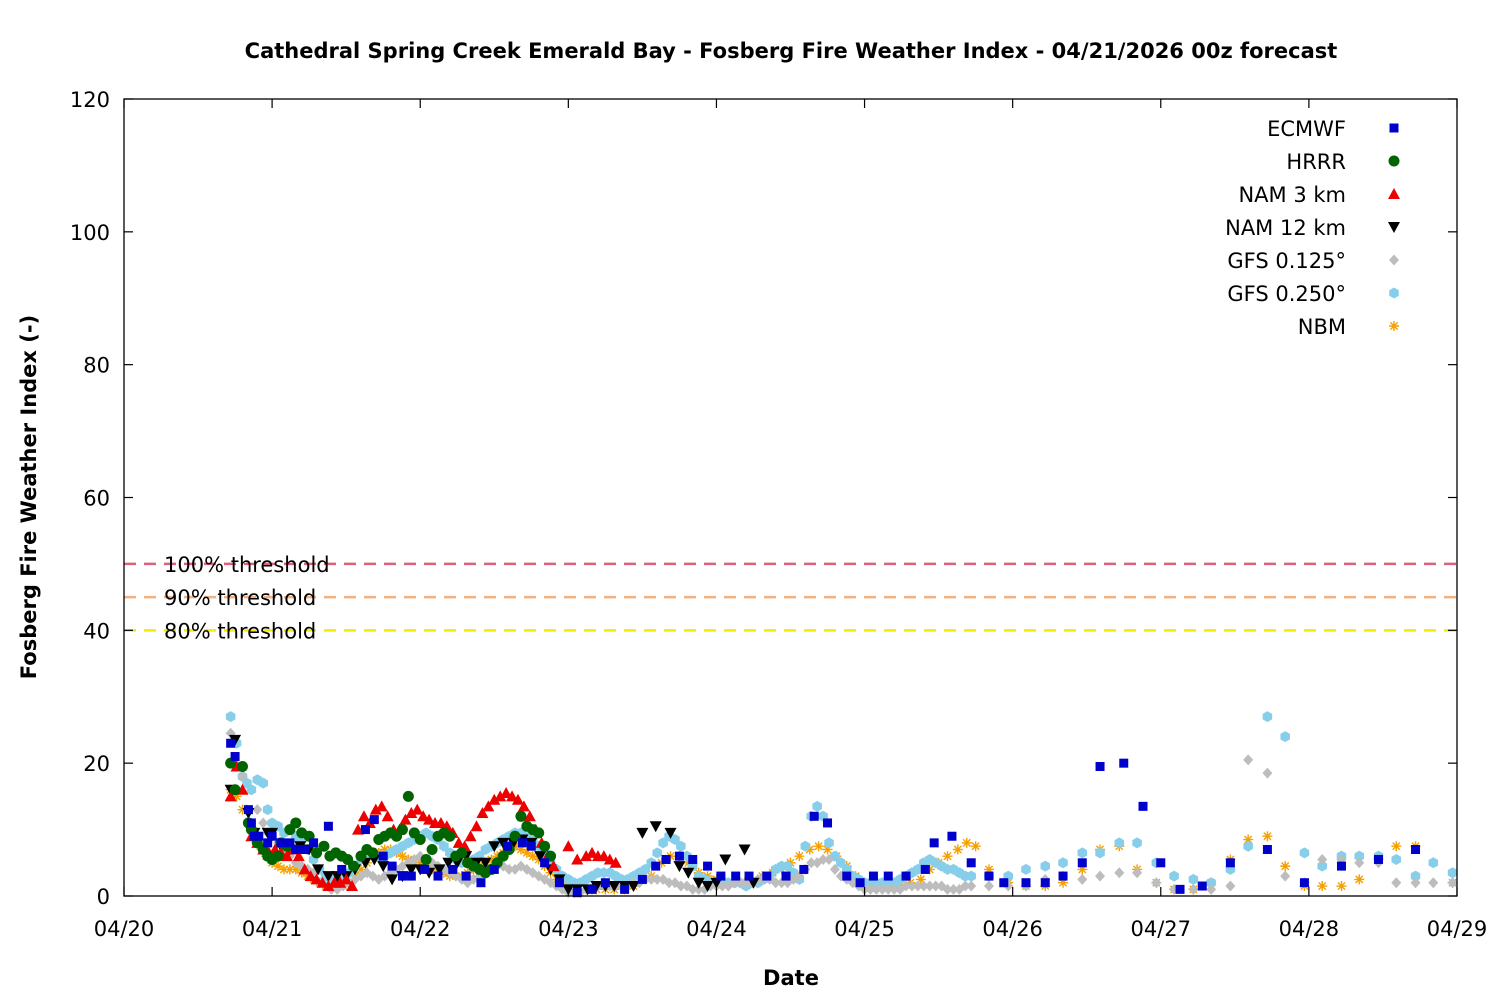 This screenshot has width=1500, height=1000. What do you see at coordinates (1286, 294) in the screenshot?
I see `legend-label: GFS 0.250°` at bounding box center [1286, 294].